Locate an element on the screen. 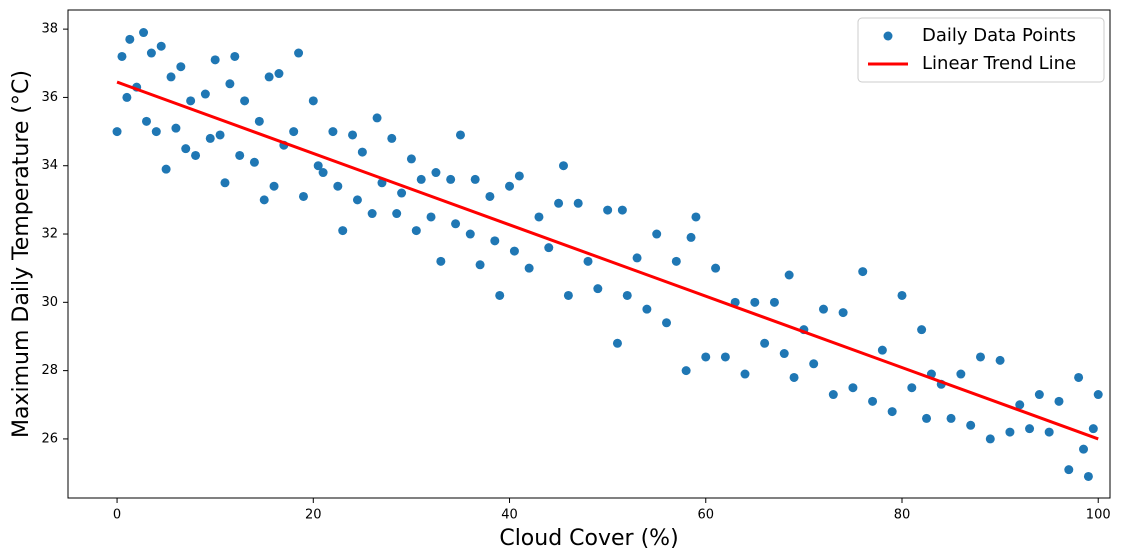  y-tick-label: 34 is located at coordinates (49, 165).